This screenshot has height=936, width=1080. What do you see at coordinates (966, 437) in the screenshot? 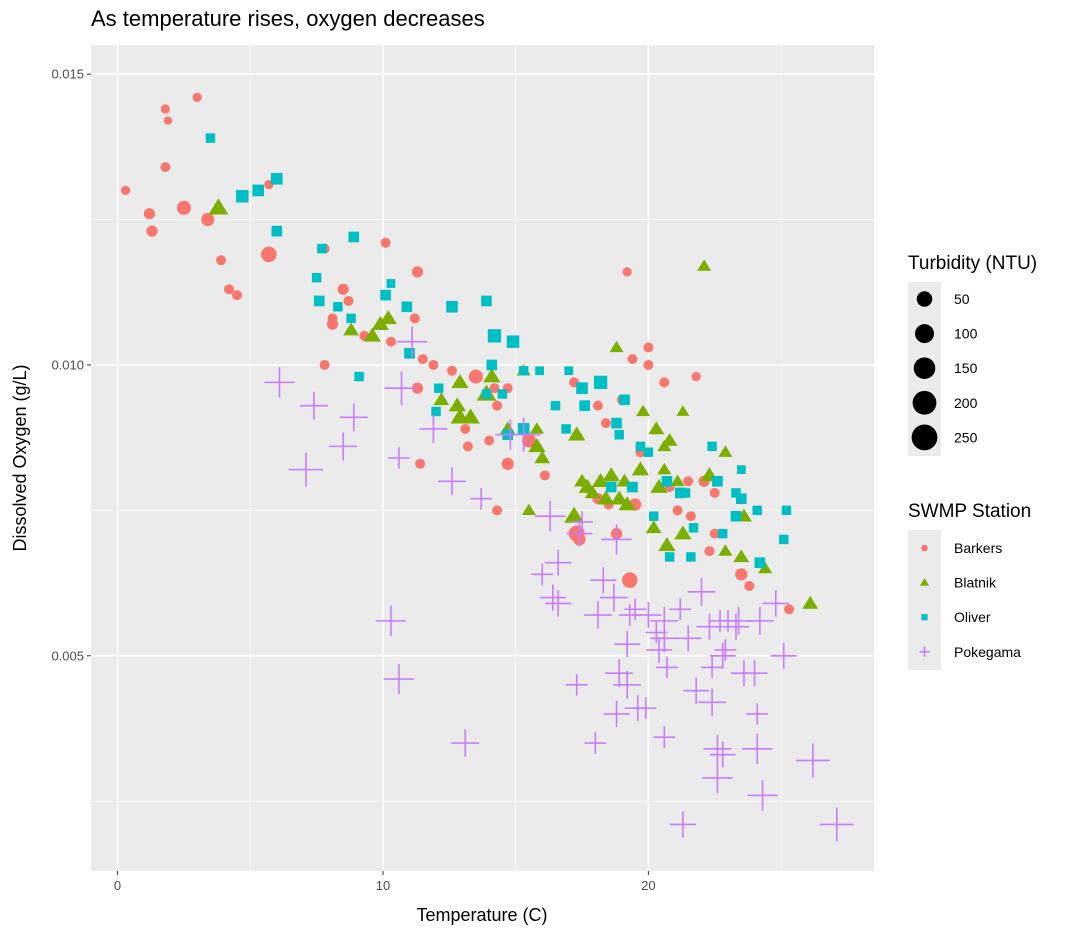
I see `turbidity-key-label: 250` at bounding box center [966, 437].